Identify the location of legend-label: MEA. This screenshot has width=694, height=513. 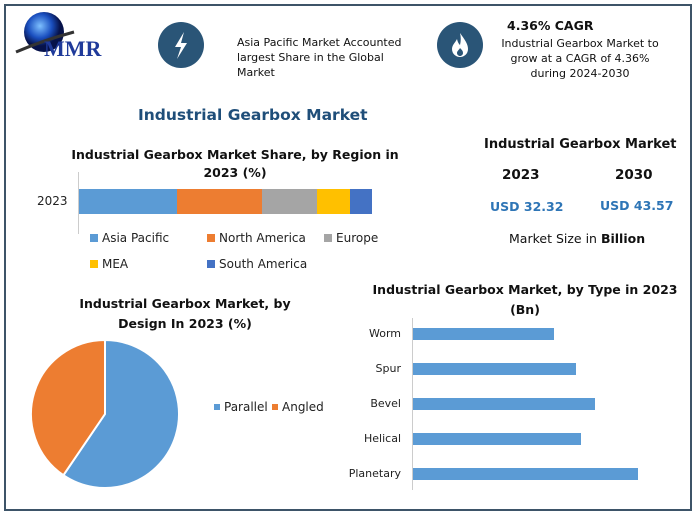
(115, 264).